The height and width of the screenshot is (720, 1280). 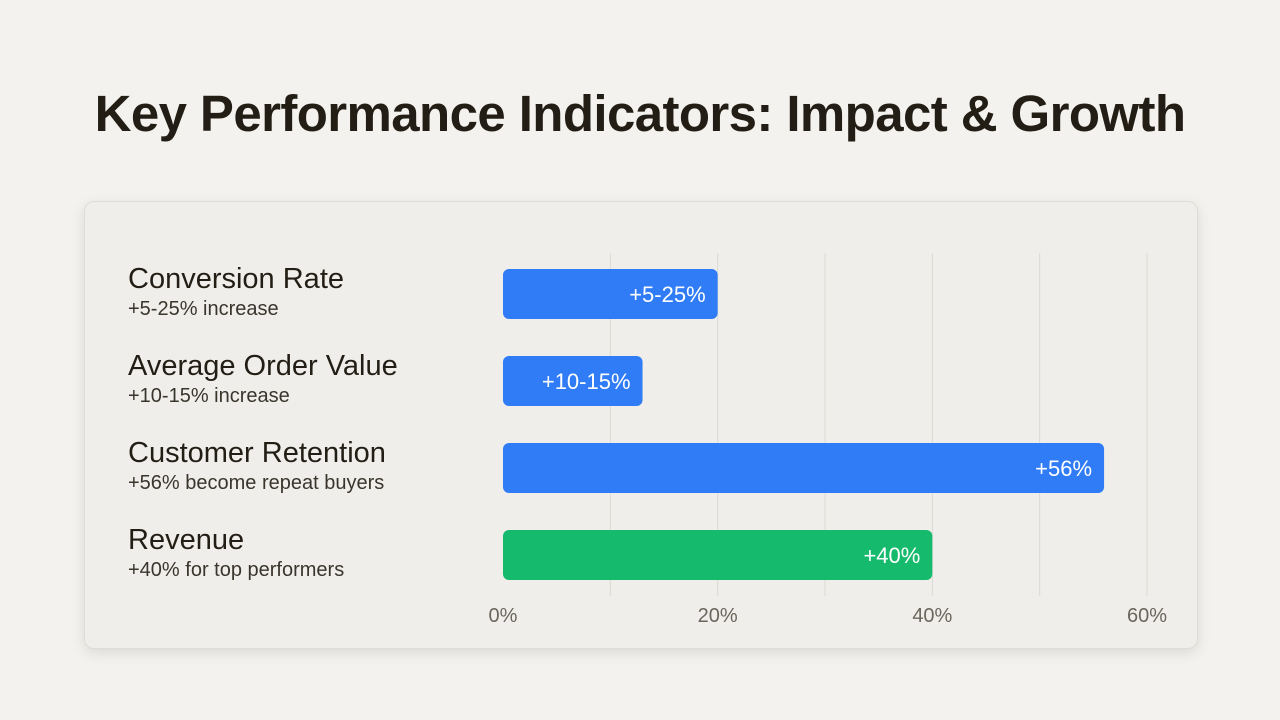 What do you see at coordinates (891, 555) in the screenshot?
I see `bar-data-label: +40%` at bounding box center [891, 555].